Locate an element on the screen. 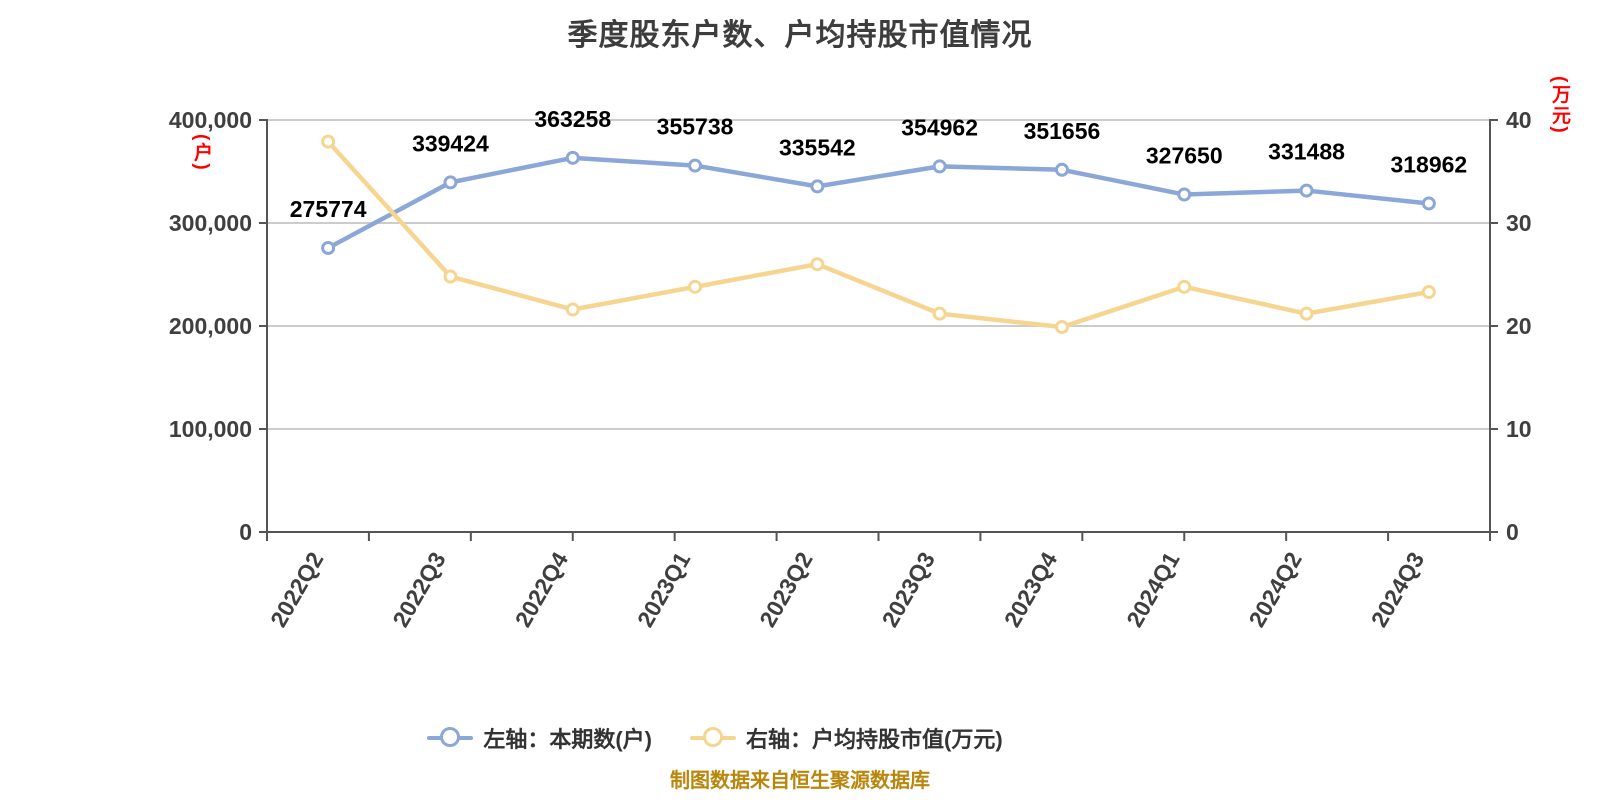 This screenshot has width=1600, height=800. legend: 左轴：本期数(户) 右轴：户均持股市值(万元) is located at coordinates (800, 738).